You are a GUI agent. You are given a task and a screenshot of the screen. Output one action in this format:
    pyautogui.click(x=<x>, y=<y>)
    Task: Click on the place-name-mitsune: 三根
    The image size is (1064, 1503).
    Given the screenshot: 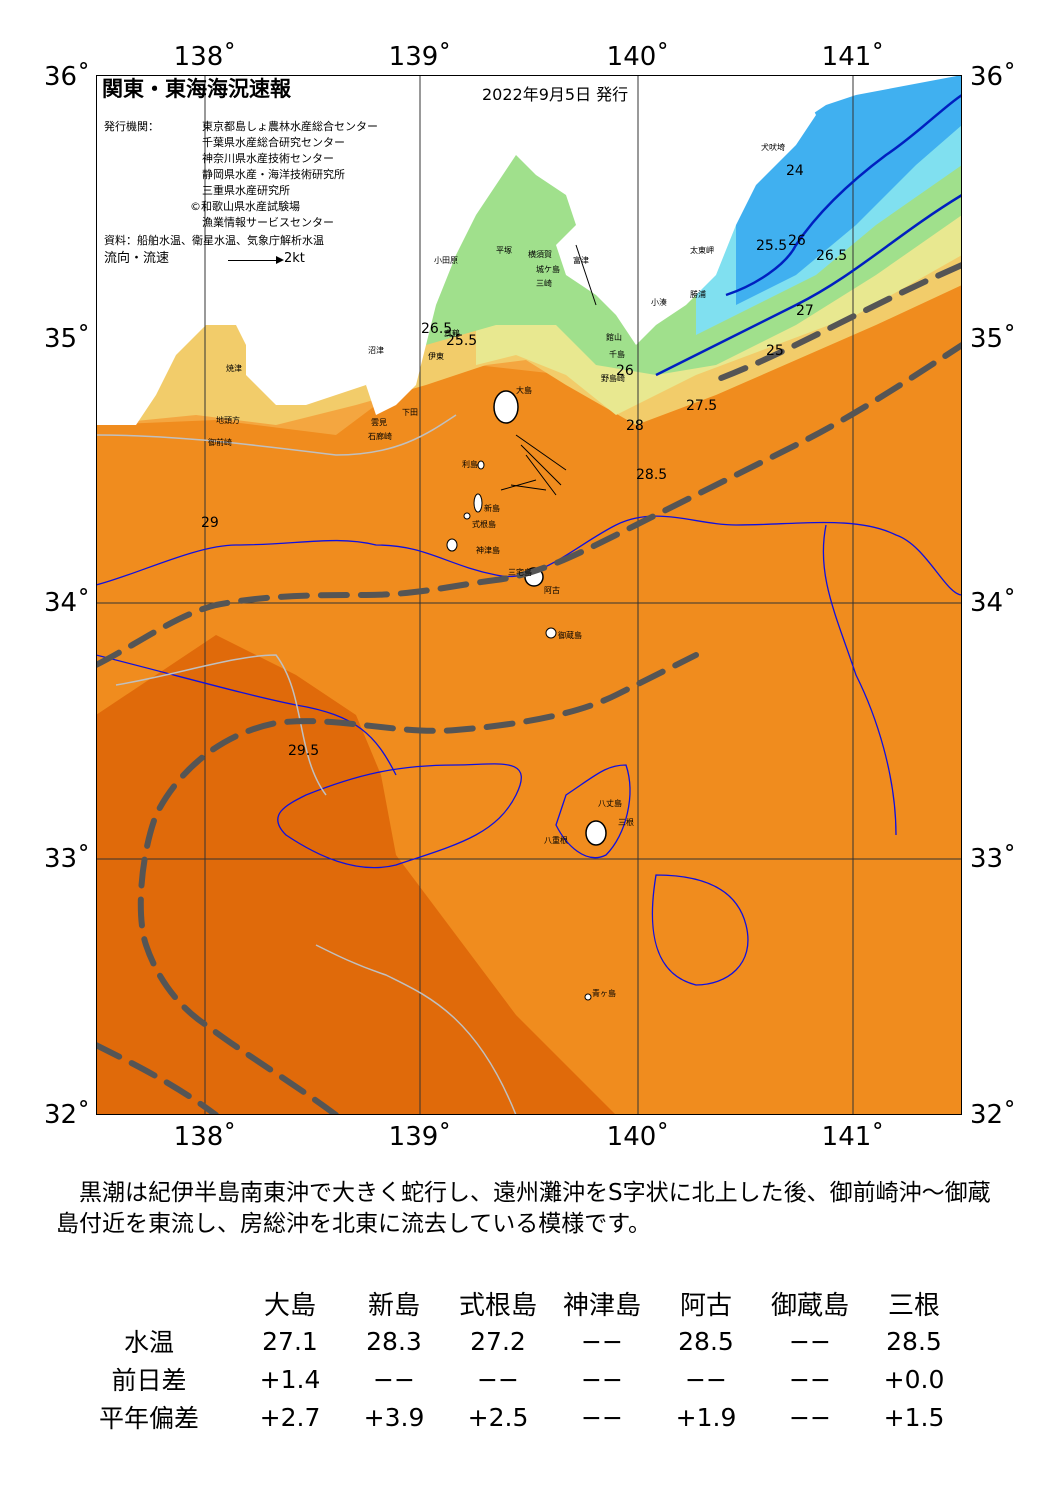 What is the action you would take?
    pyautogui.click(x=626, y=822)
    